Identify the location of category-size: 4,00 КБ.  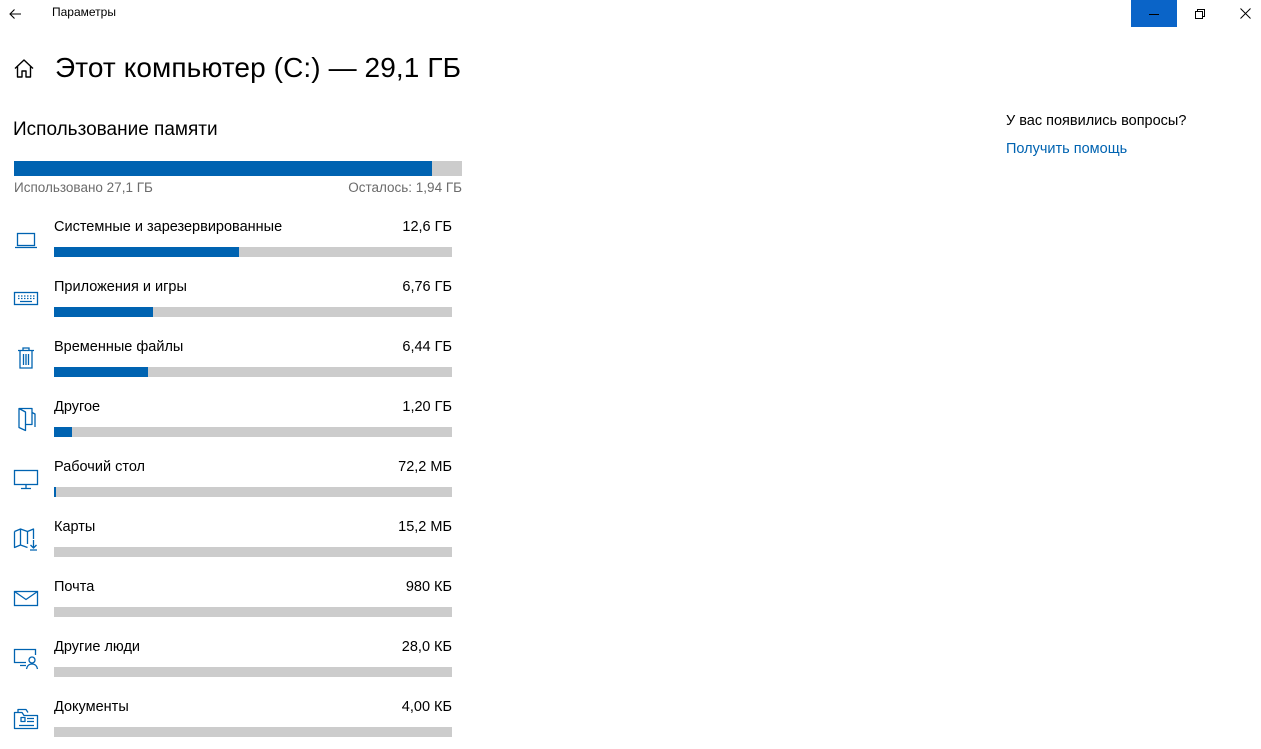
(426, 707).